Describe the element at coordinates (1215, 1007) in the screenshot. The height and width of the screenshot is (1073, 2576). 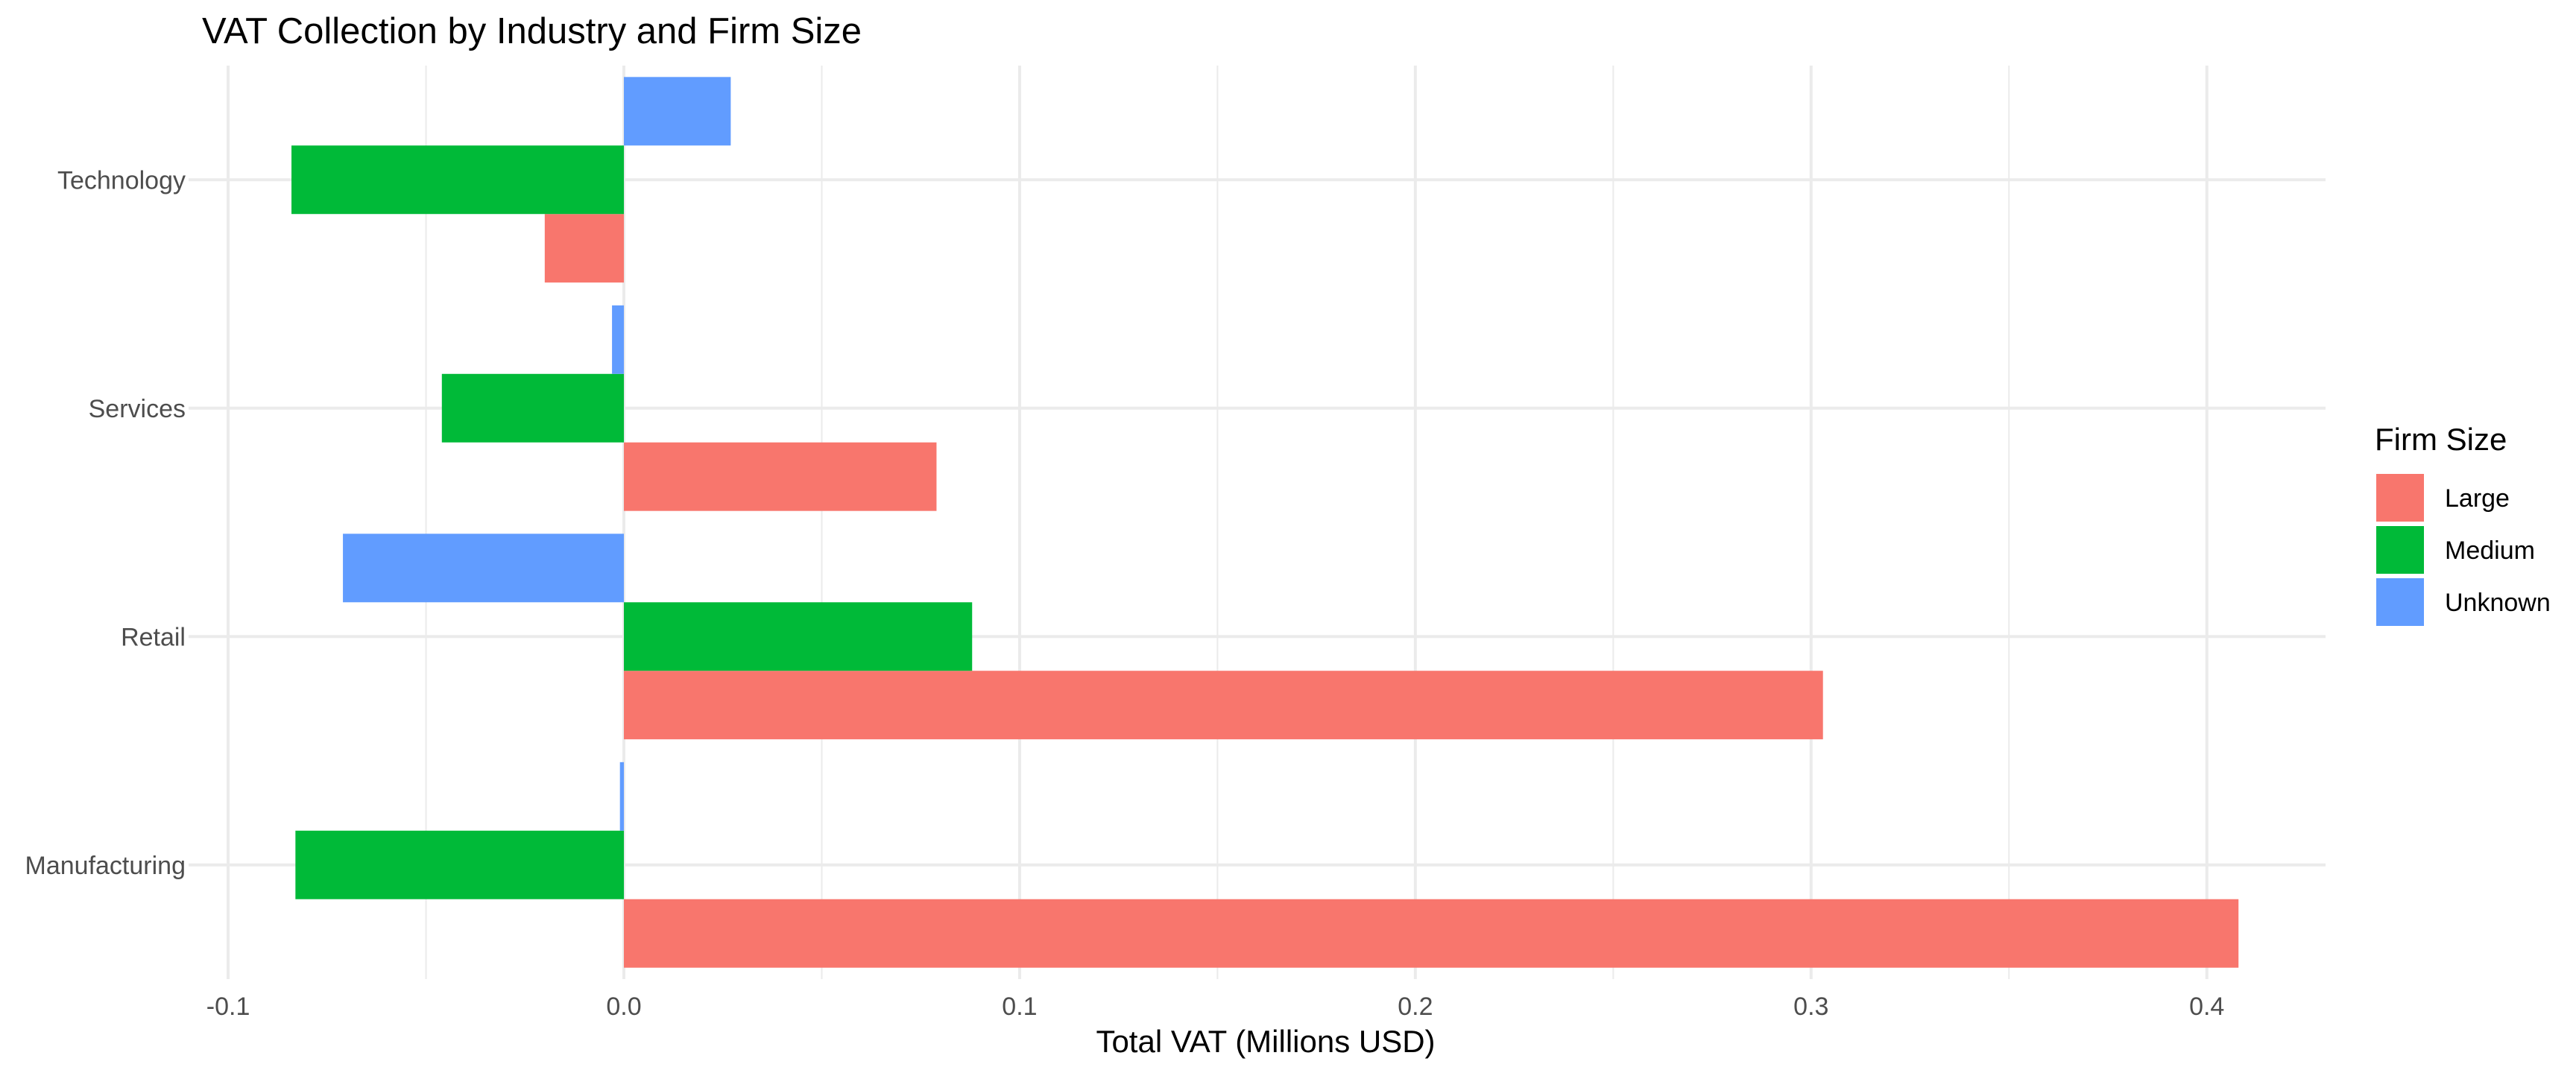
I see `x-axis-ticks: -0.1 0.0 0.1 0.2 0.3 0.4` at that location.